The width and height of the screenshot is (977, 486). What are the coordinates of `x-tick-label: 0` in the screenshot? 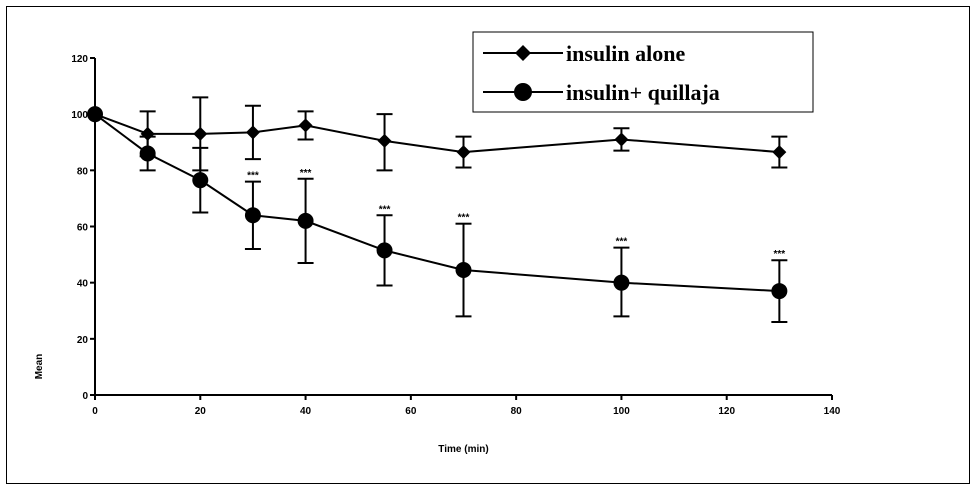 It's located at (95, 411).